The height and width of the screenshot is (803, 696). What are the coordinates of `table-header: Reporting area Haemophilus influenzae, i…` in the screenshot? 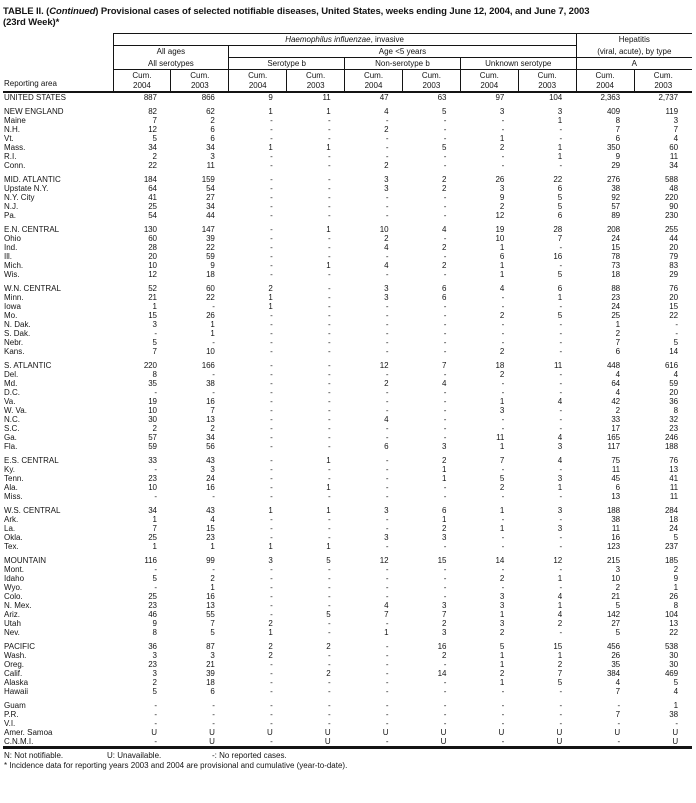 It's located at (347, 63).